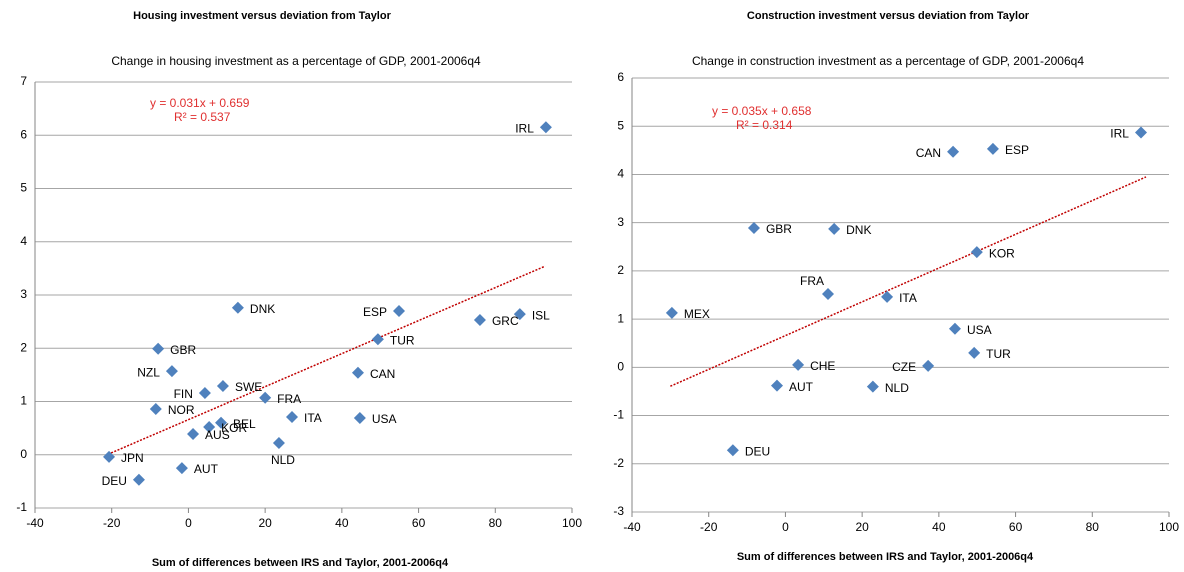 This screenshot has width=1184, height=572. I want to click on x-tick-label: 80, so click(496, 523).